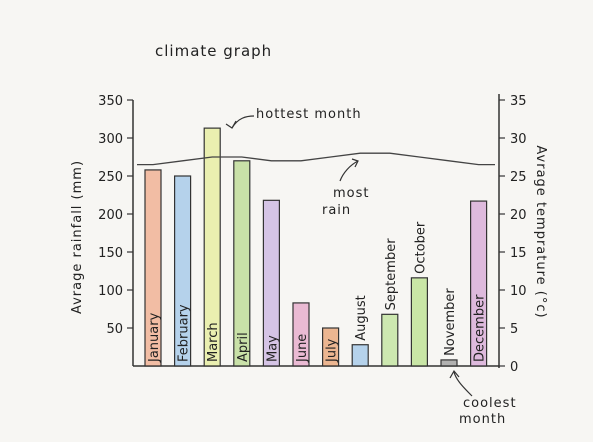 This screenshot has width=593, height=442. What do you see at coordinates (480, 328) in the screenshot?
I see `category-label-december: December` at bounding box center [480, 328].